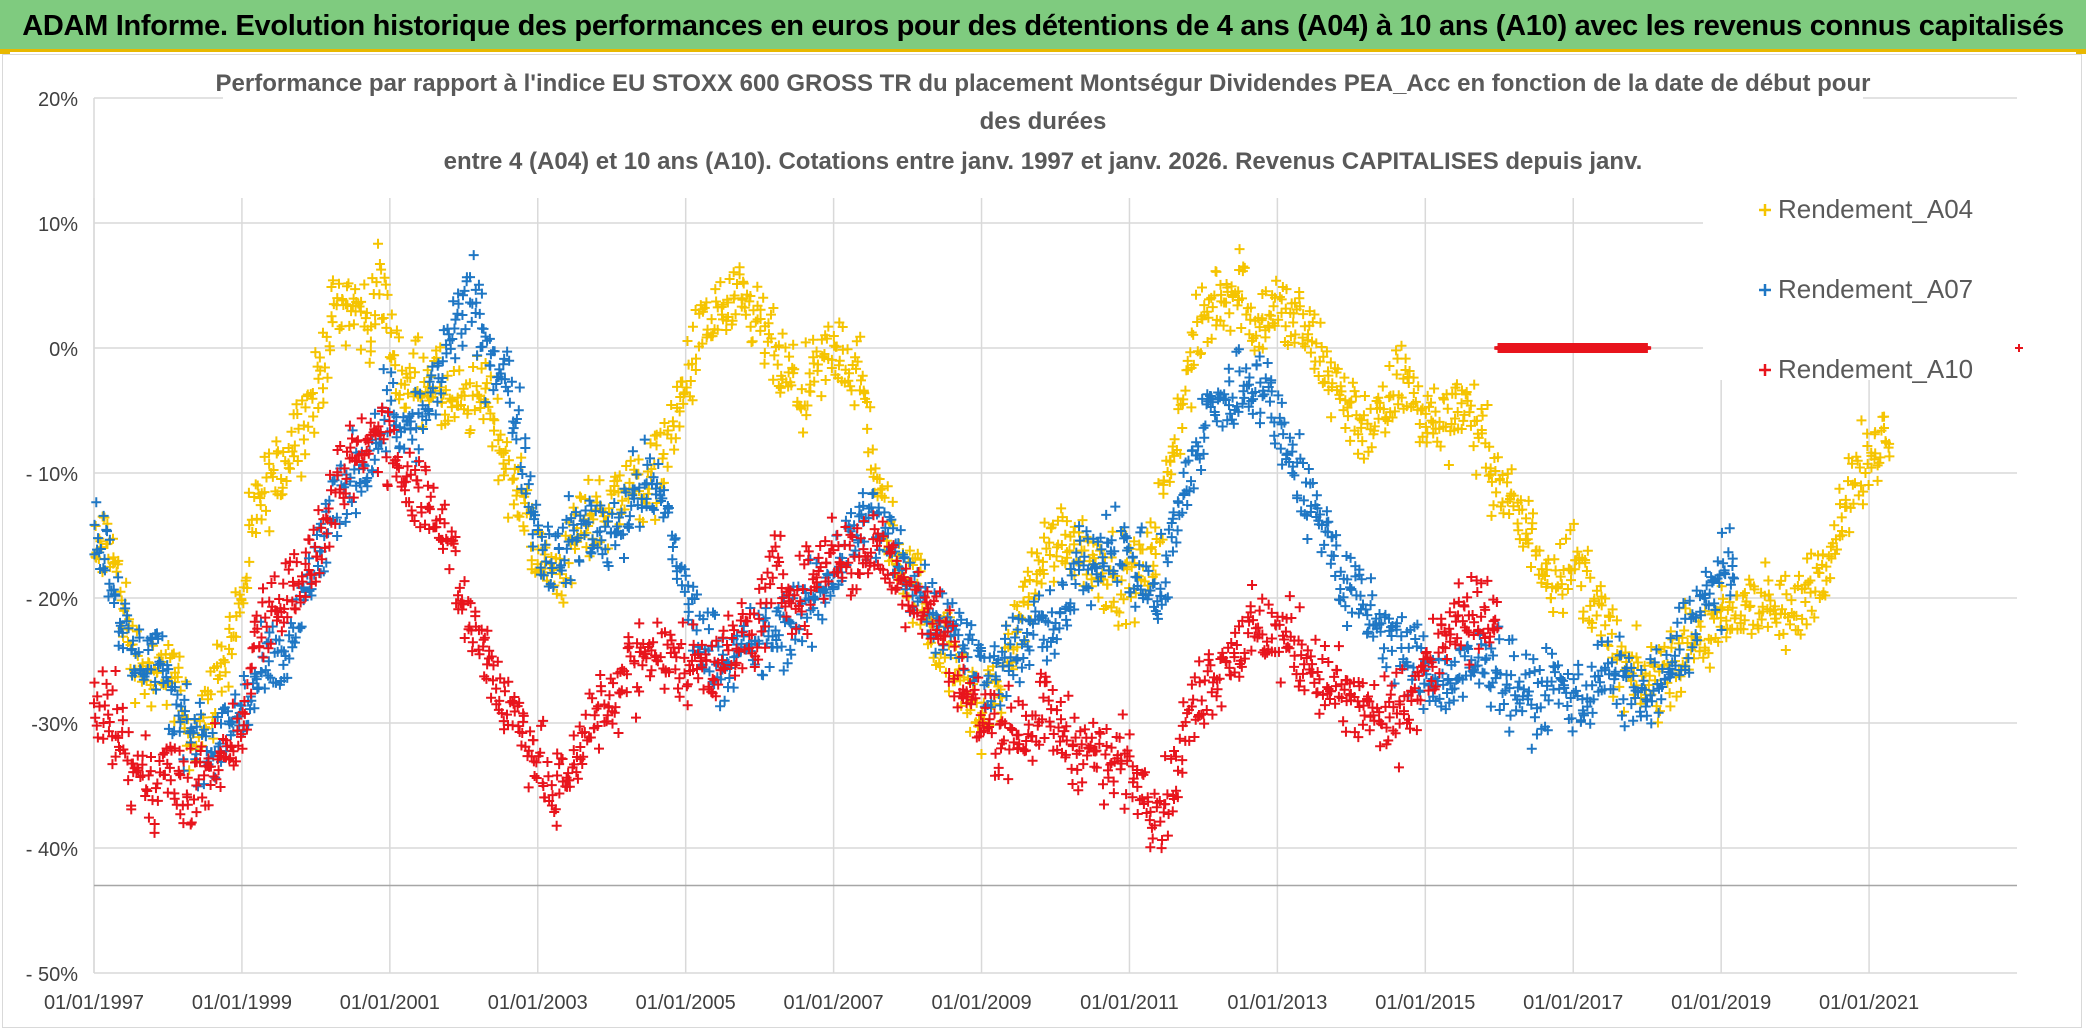 The height and width of the screenshot is (1031, 2086). I want to click on y-tick-label: - 10%, so click(52, 475).